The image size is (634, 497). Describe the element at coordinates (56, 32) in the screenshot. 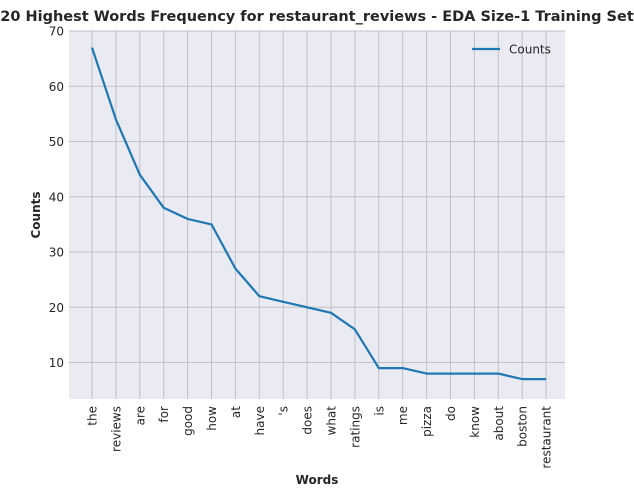

I see `y-tick-label: 70` at that location.